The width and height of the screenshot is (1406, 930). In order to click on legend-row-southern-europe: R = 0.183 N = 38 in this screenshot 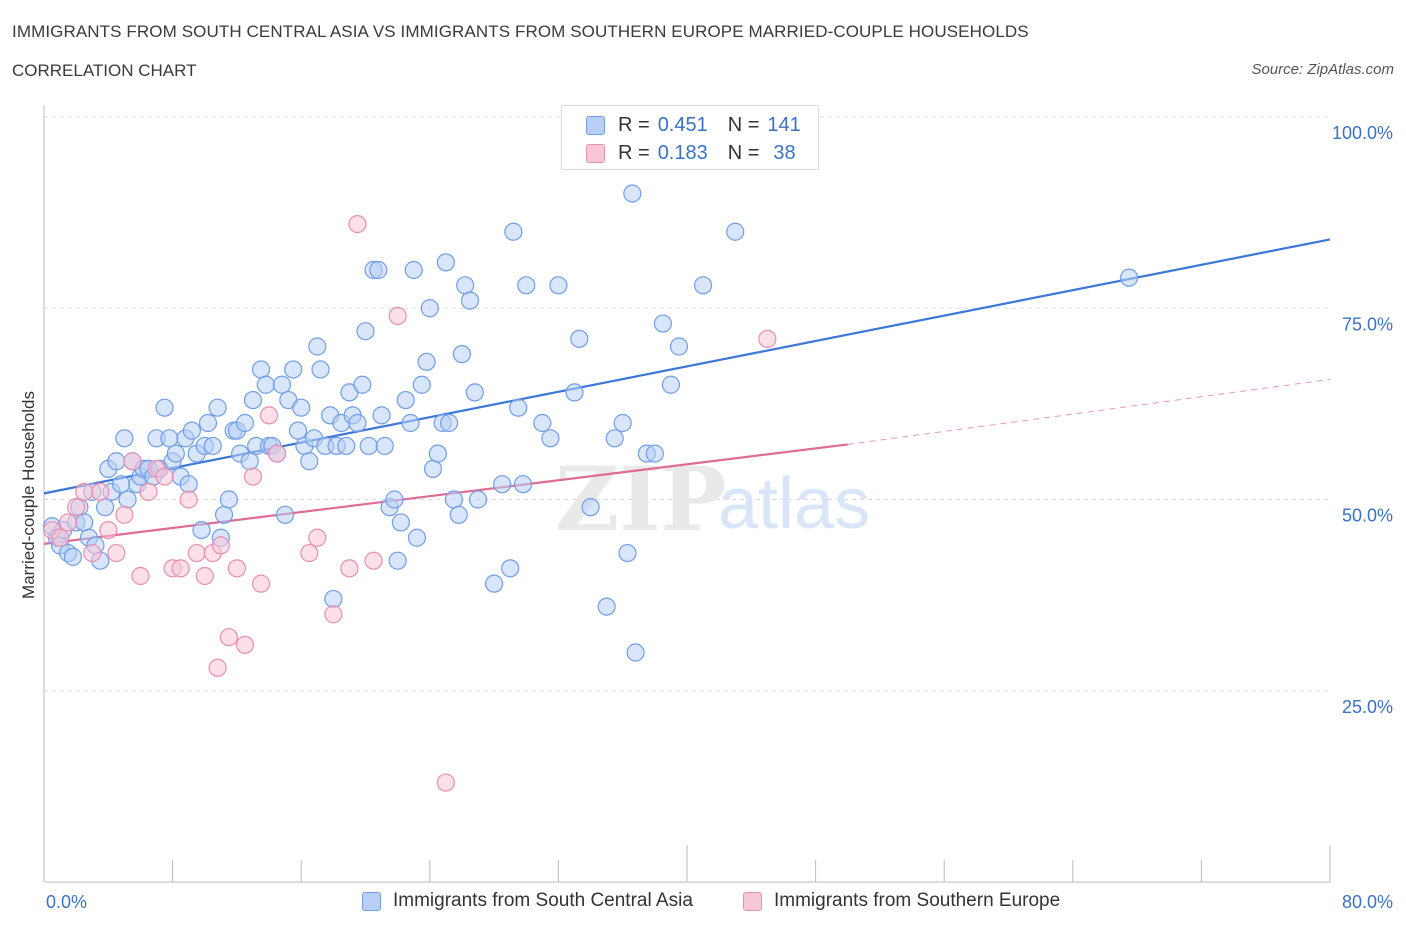, I will do `click(691, 153)`.